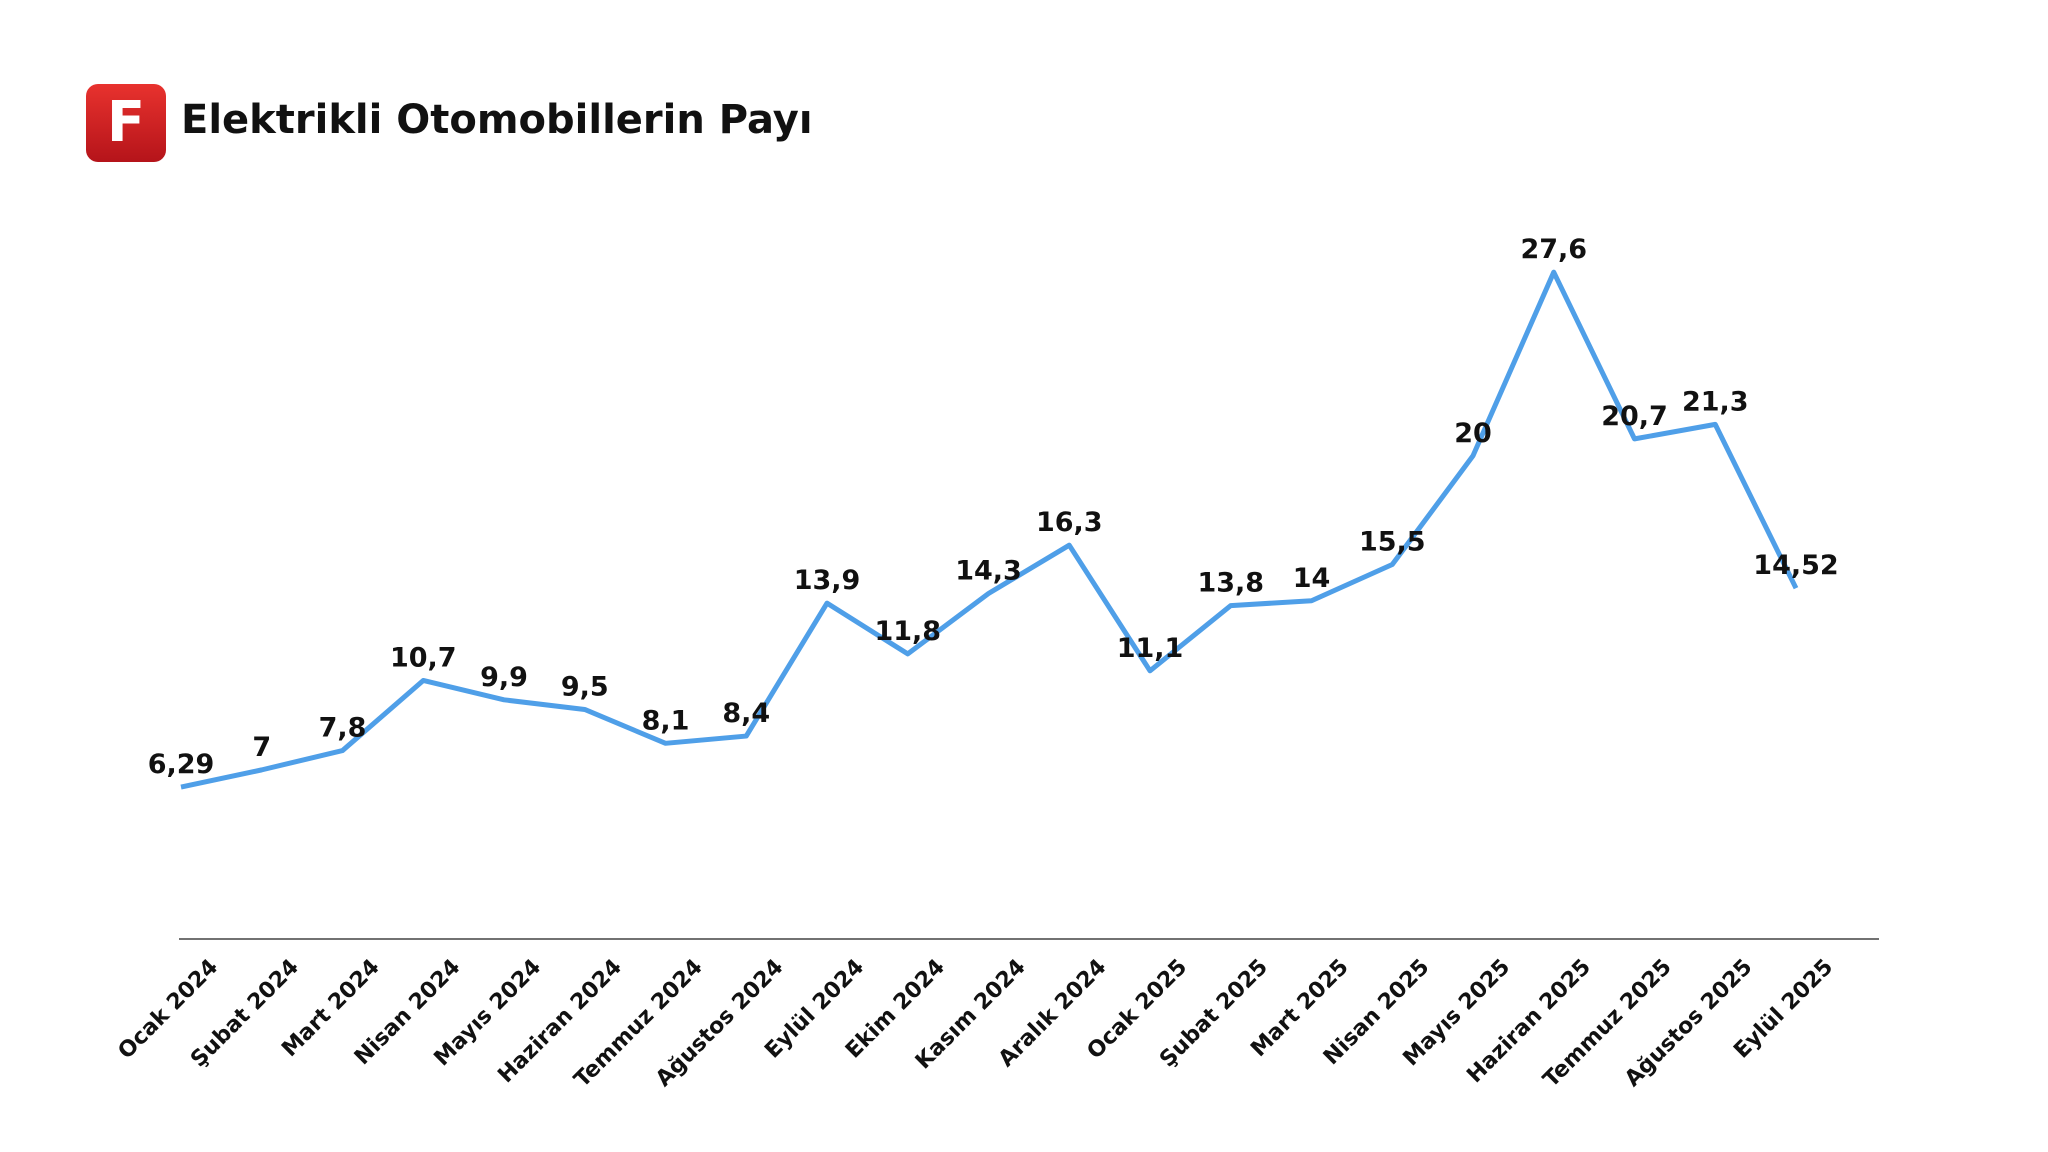  I want to click on data-label: 8,4, so click(746, 713).